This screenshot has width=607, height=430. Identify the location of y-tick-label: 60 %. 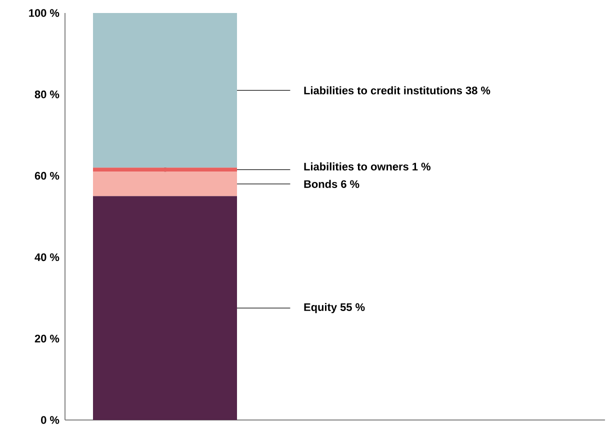
(47, 176).